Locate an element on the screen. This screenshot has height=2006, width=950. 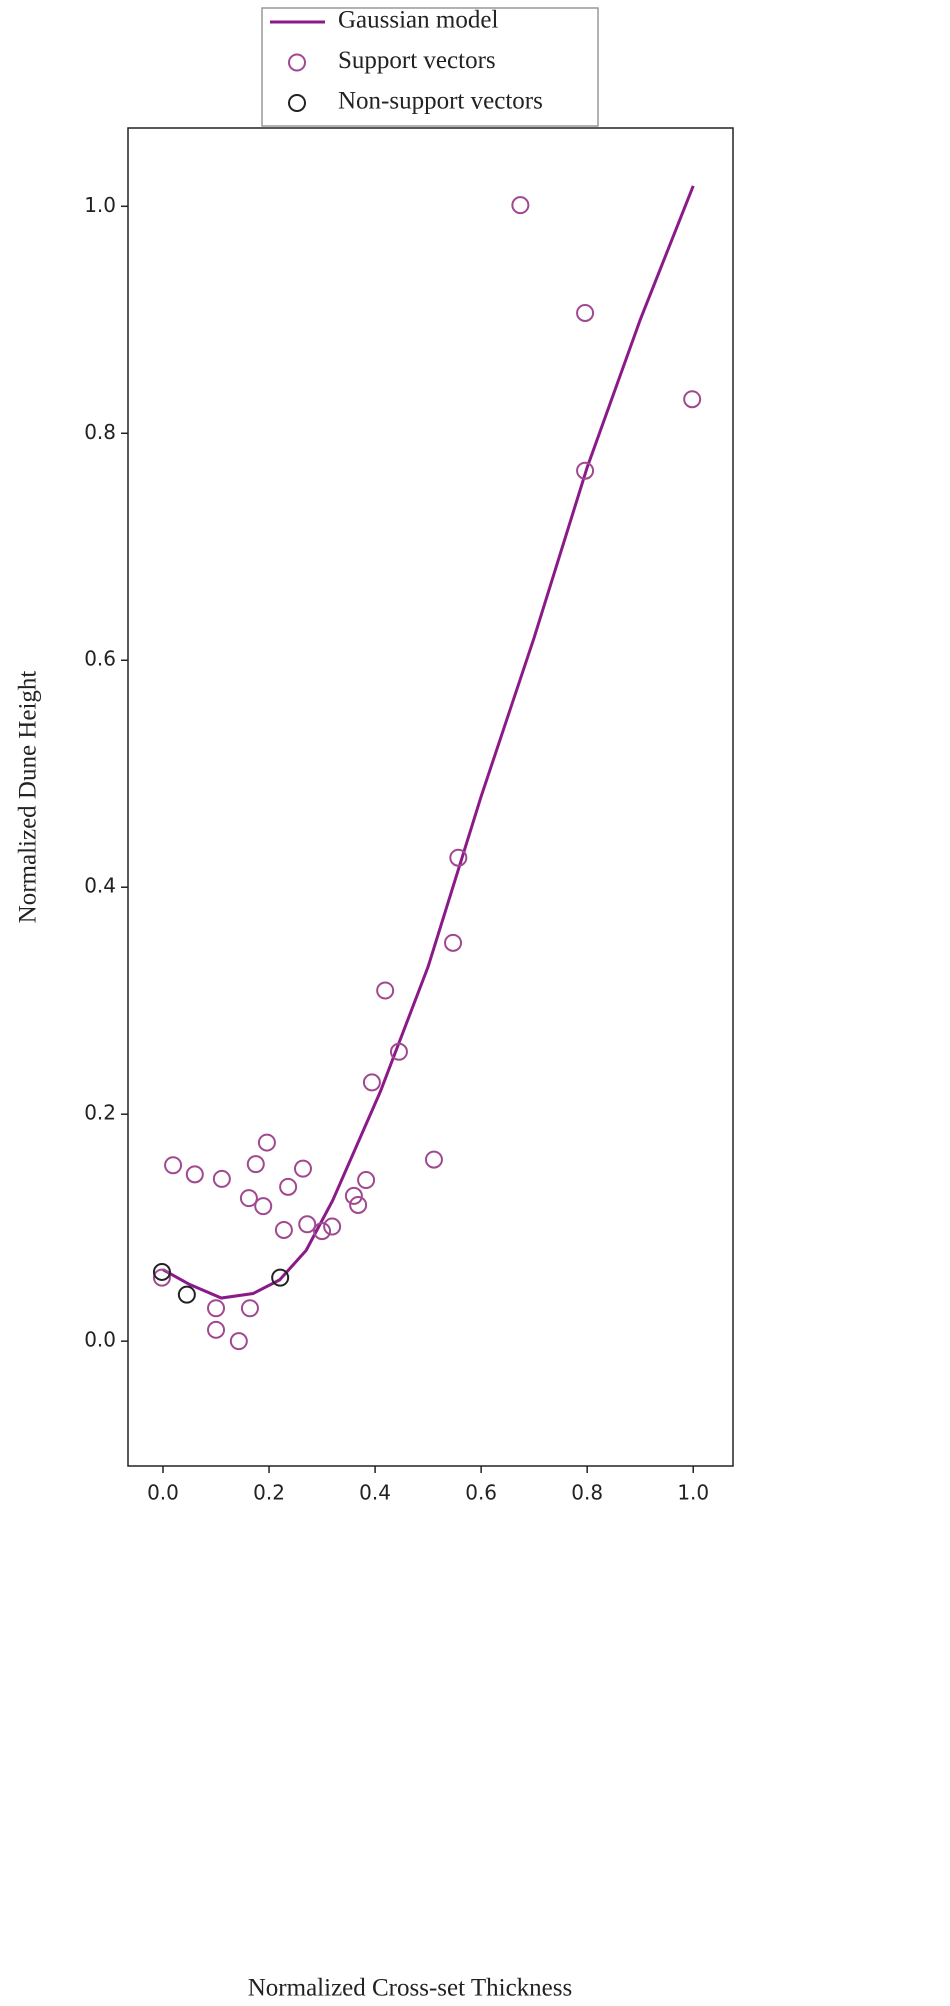
y-tick-label: 1.0 is located at coordinates (100, 205).